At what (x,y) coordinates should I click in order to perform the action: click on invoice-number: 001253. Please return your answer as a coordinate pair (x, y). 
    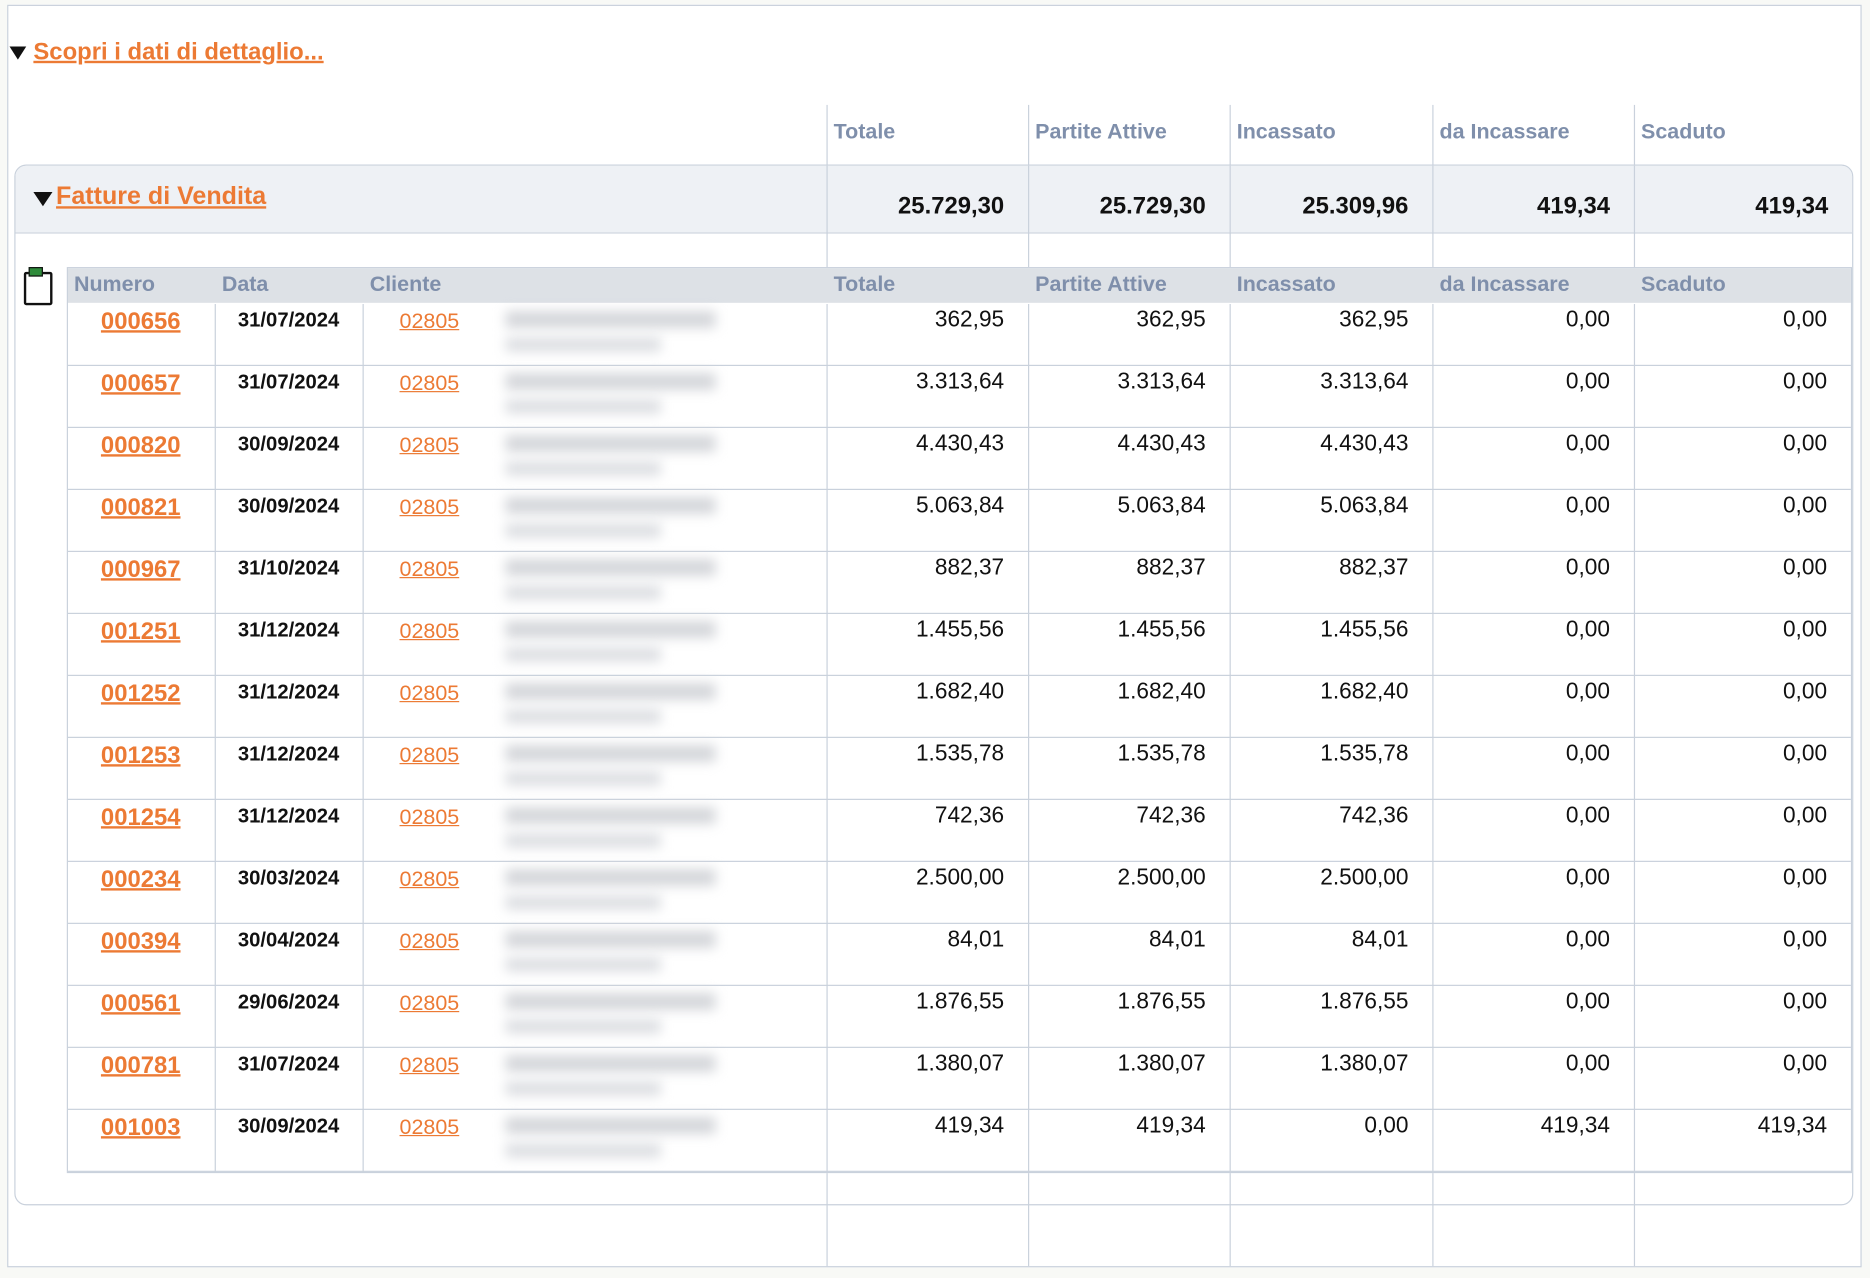
    Looking at the image, I should click on (140, 755).